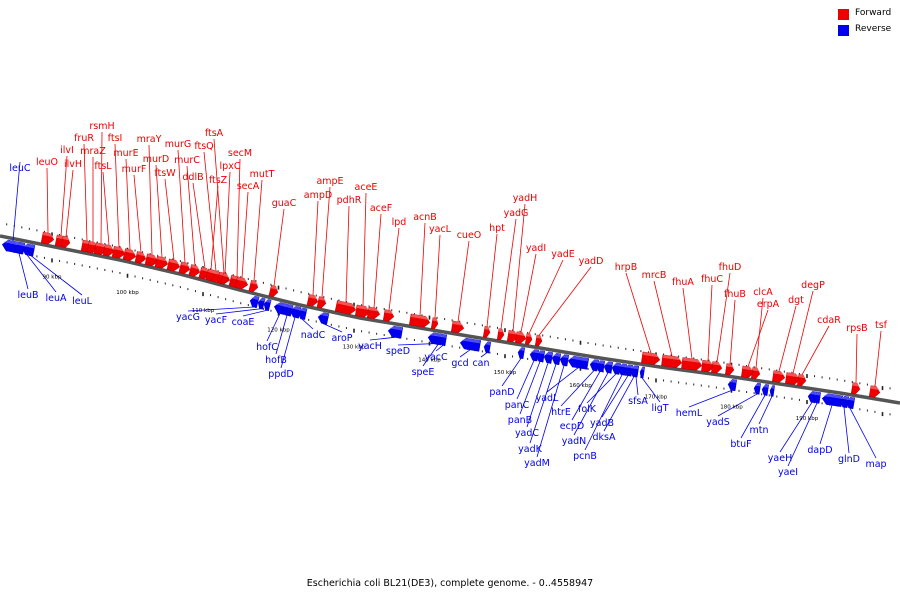 This screenshot has width=900, height=600. I want to click on leader-can, so click(484, 355).